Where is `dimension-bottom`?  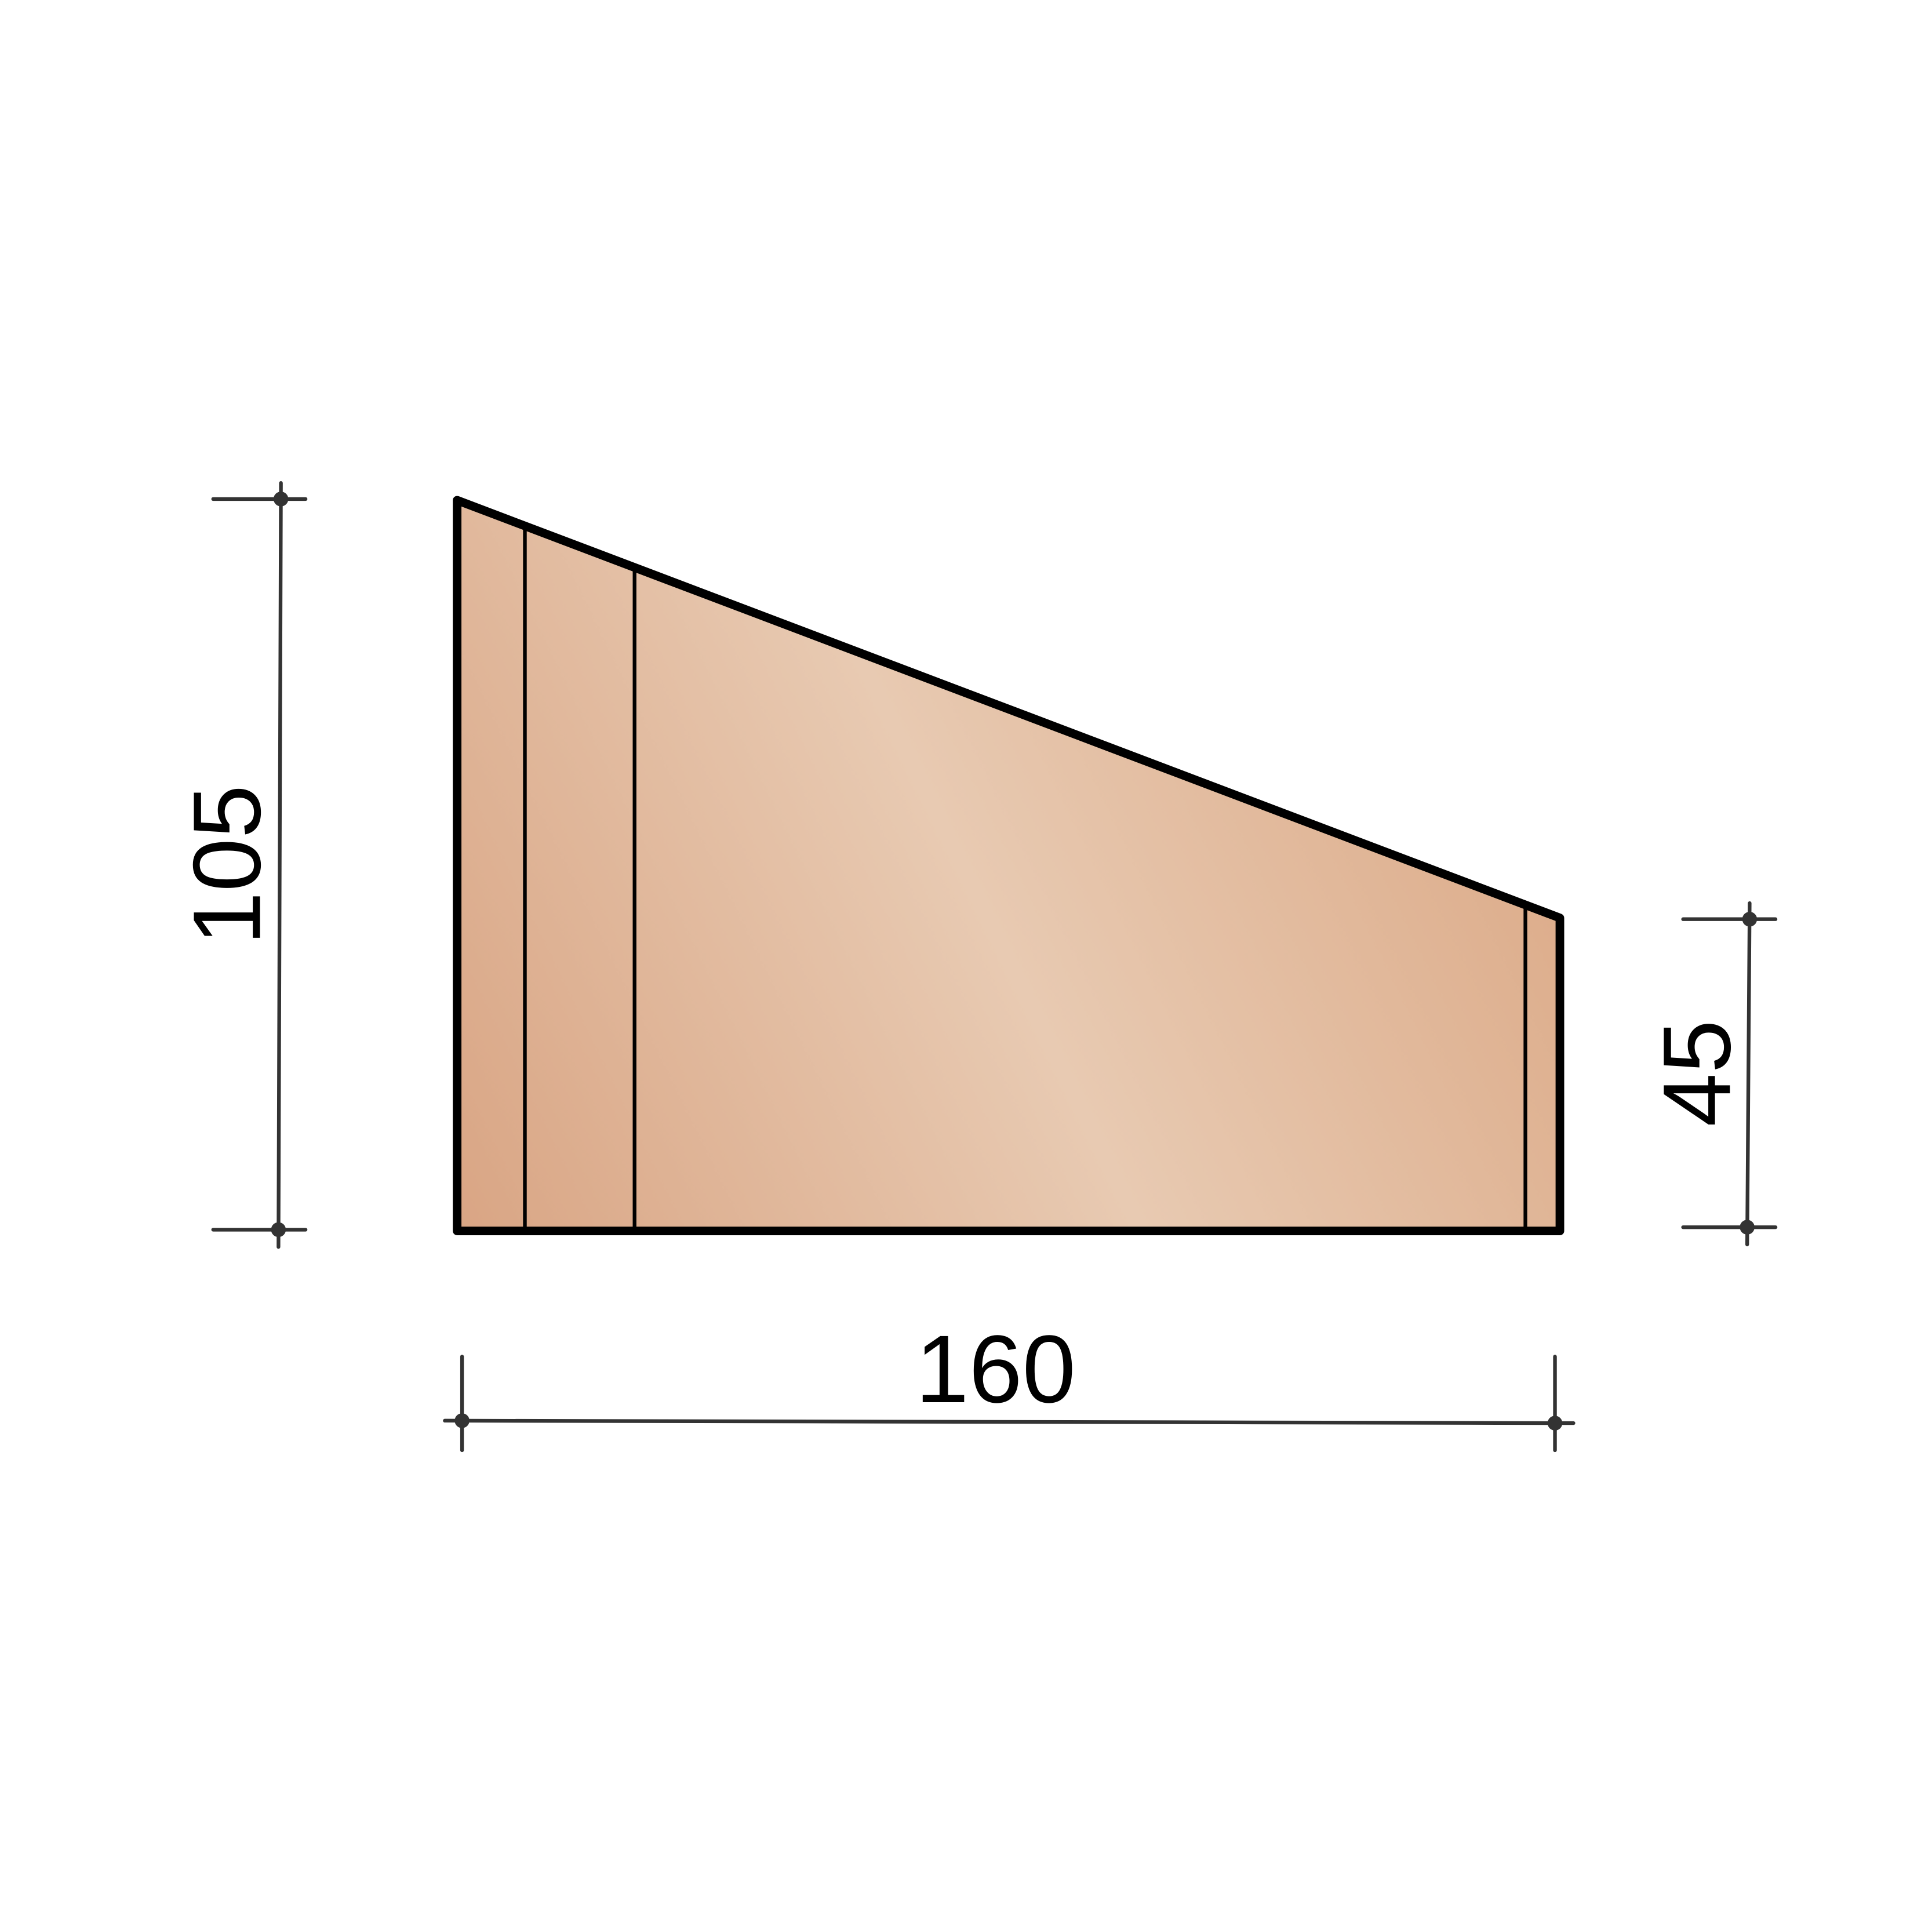 dimension-bottom is located at coordinates (1009, 1404).